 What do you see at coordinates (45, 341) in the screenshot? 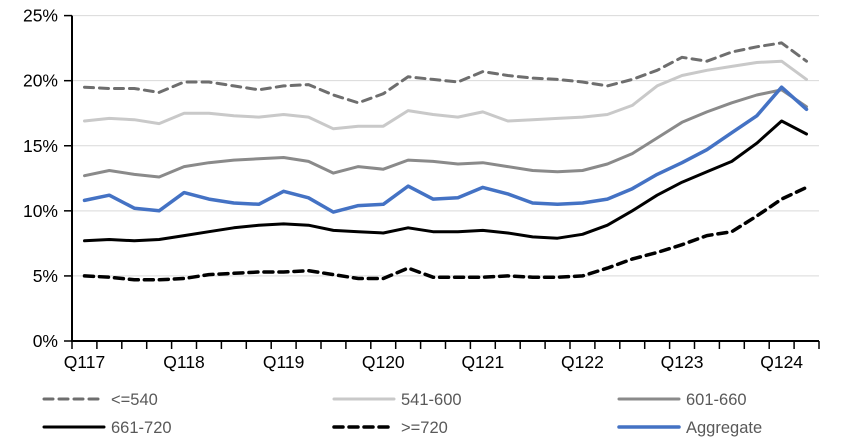
I see `y-axis-label: 0%` at bounding box center [45, 341].